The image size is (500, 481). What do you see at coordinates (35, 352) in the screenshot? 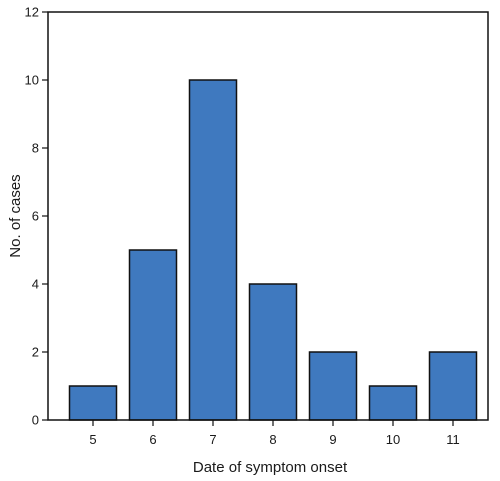
I see `y-tick-label: 2` at bounding box center [35, 352].